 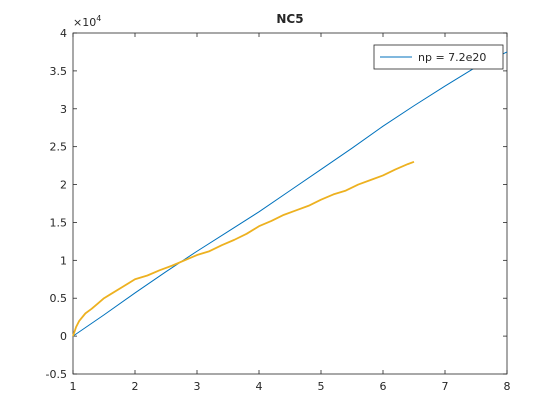 I want to click on x-tick-label: 1, so click(x=73, y=386).